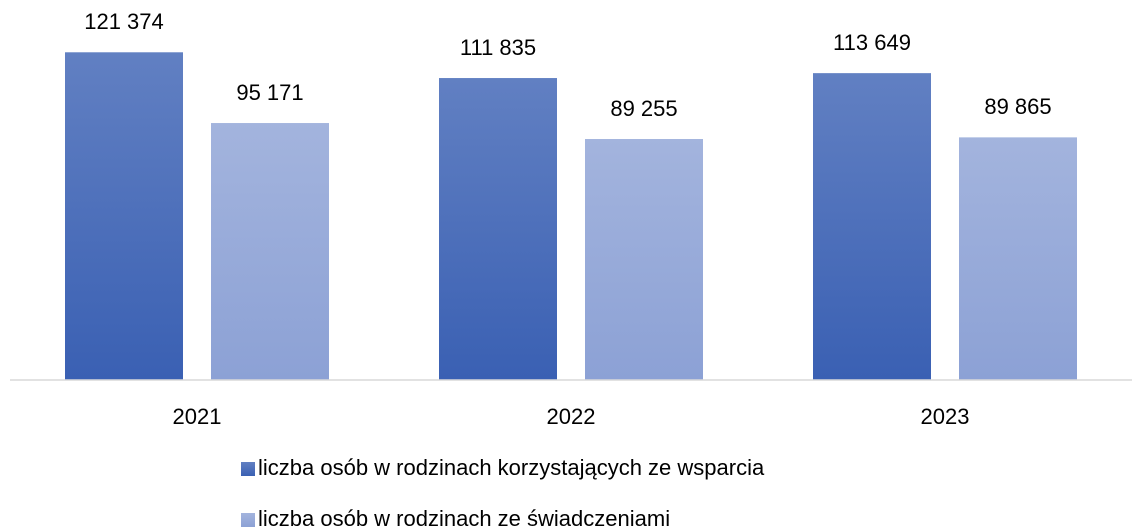 This screenshot has width=1142, height=532. I want to click on value-label: 113 649, so click(872, 42).